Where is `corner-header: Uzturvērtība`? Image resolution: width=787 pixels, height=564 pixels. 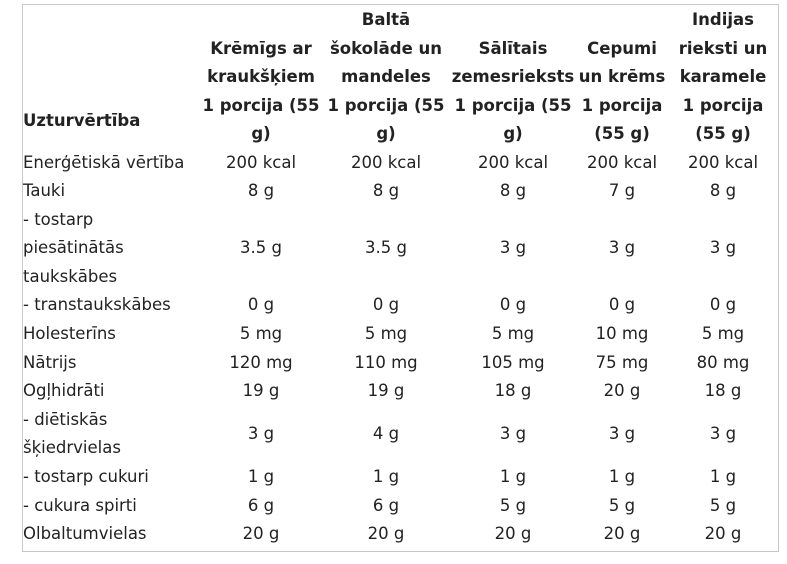
corner-header: Uzturvērtība is located at coordinates (82, 120).